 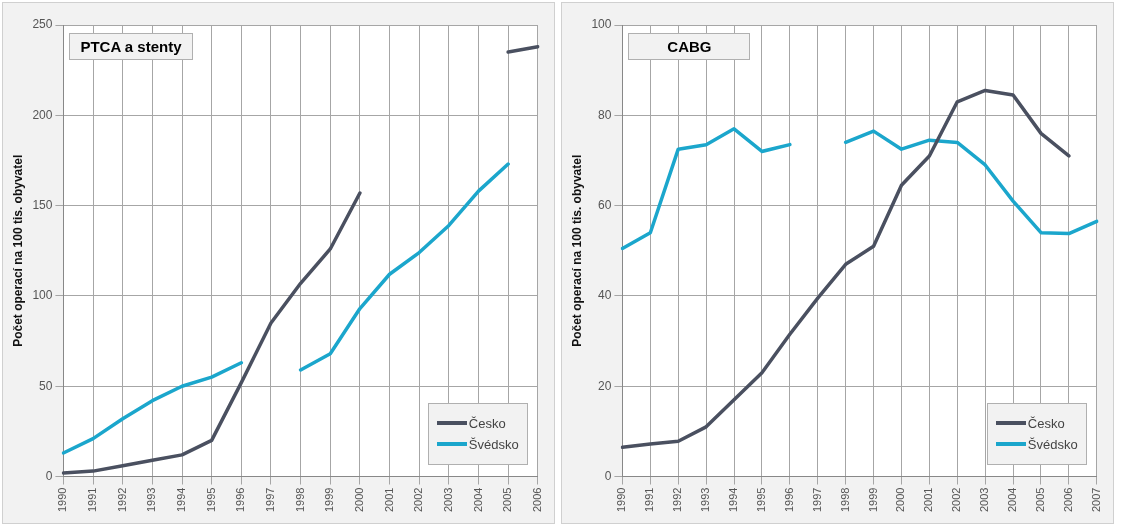 I want to click on x-tick-label: 2007, so click(x=1095, y=500).